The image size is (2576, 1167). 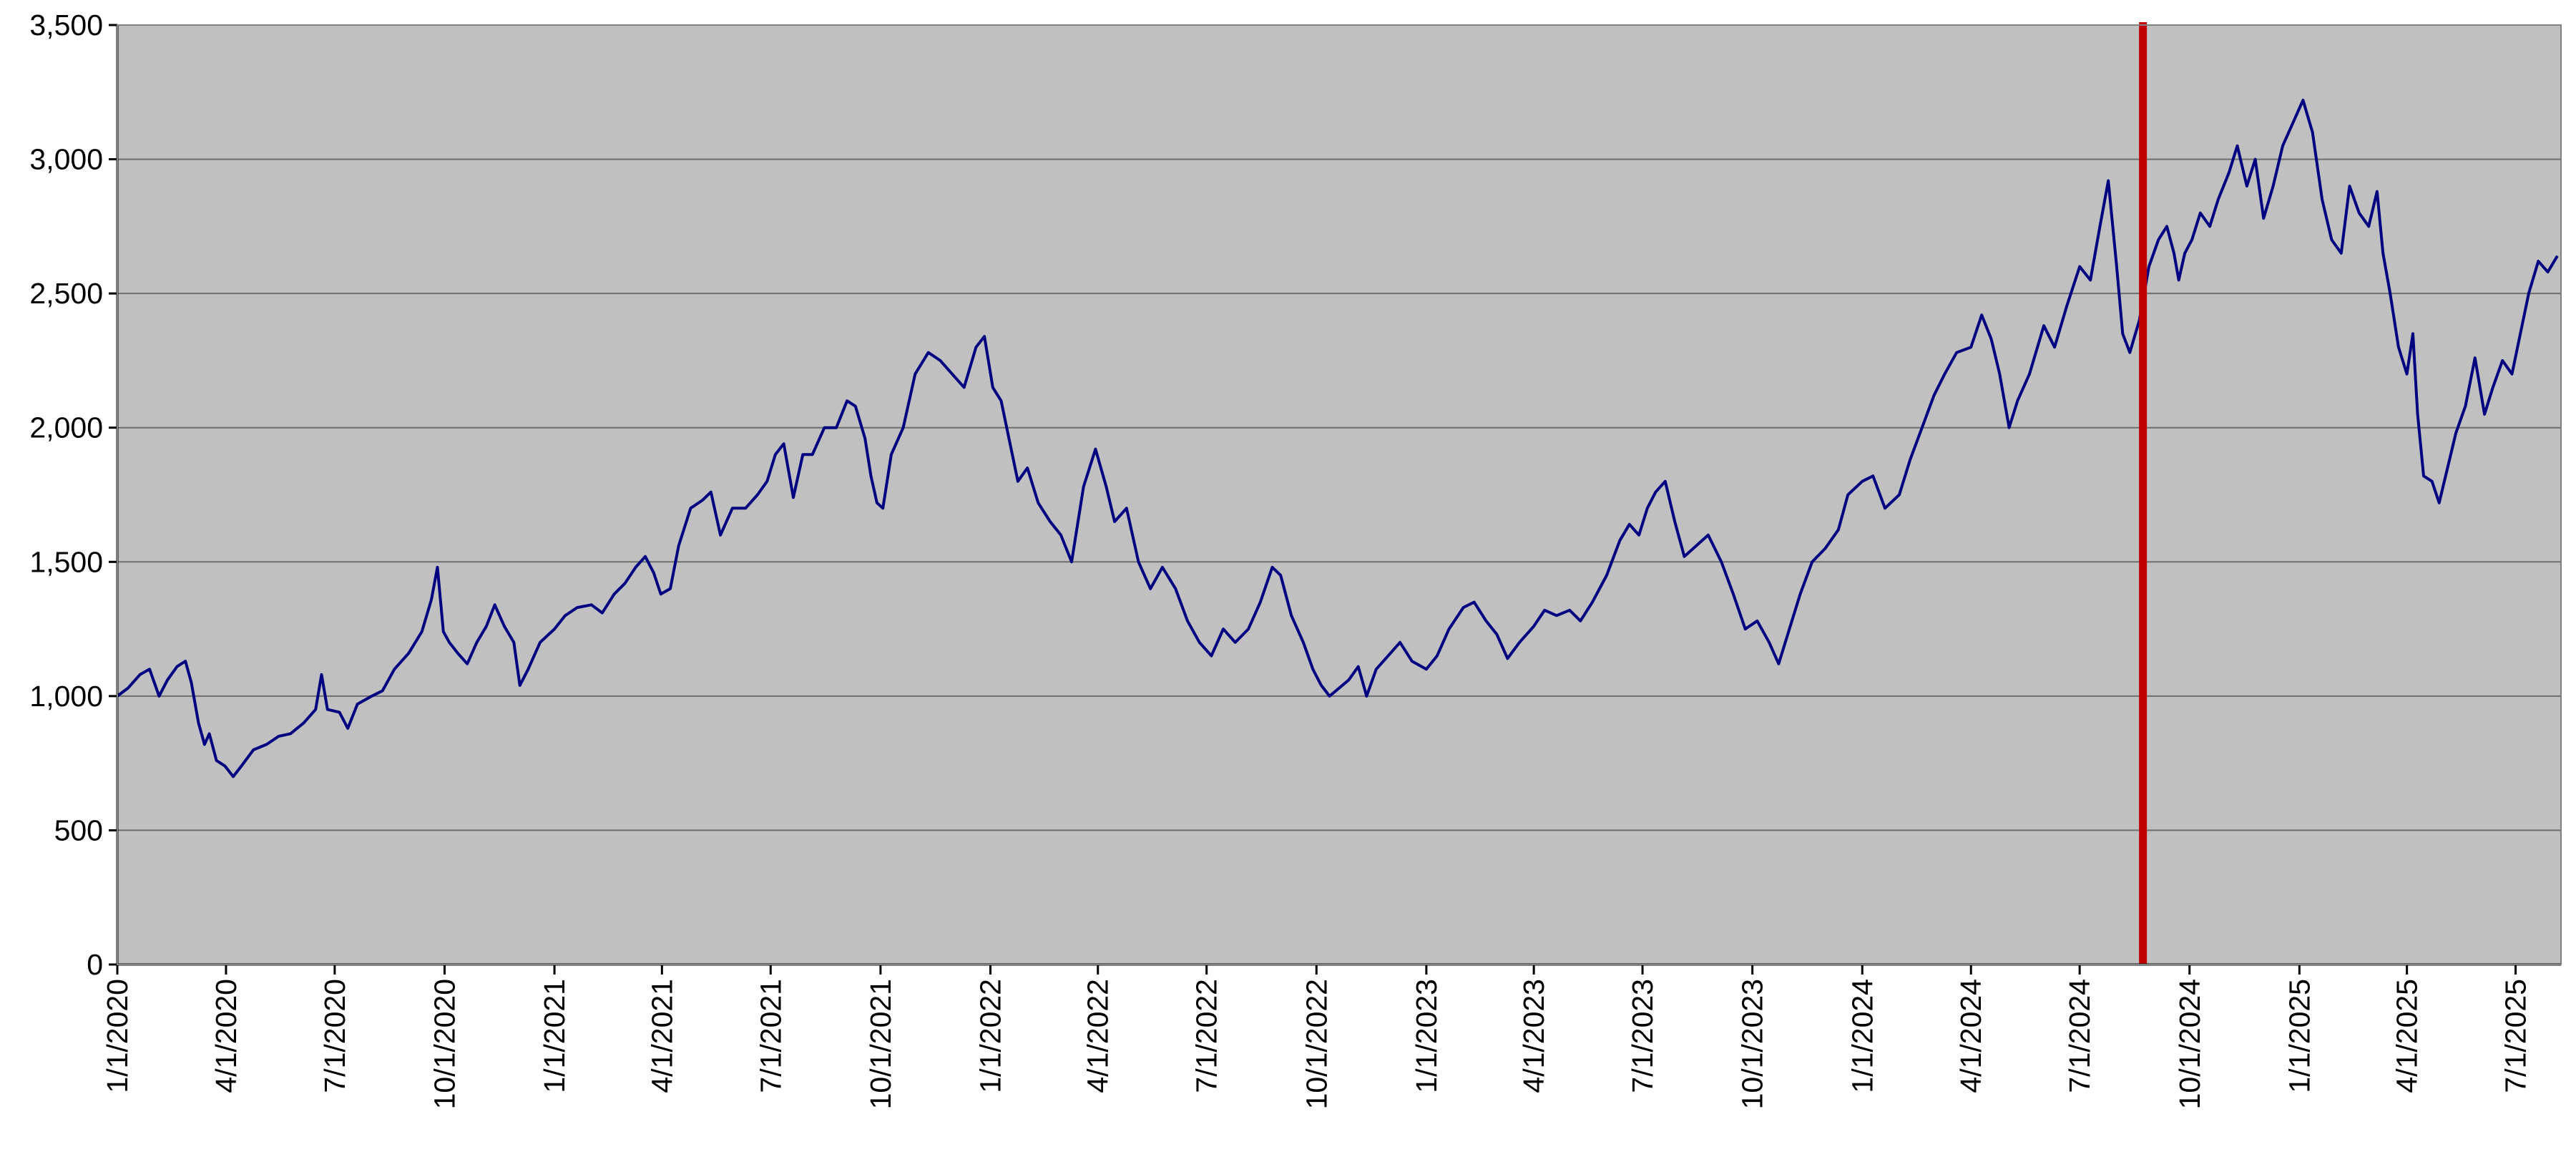 What do you see at coordinates (1098, 1036) in the screenshot?
I see `x-tick-label: 4/1/2022` at bounding box center [1098, 1036].